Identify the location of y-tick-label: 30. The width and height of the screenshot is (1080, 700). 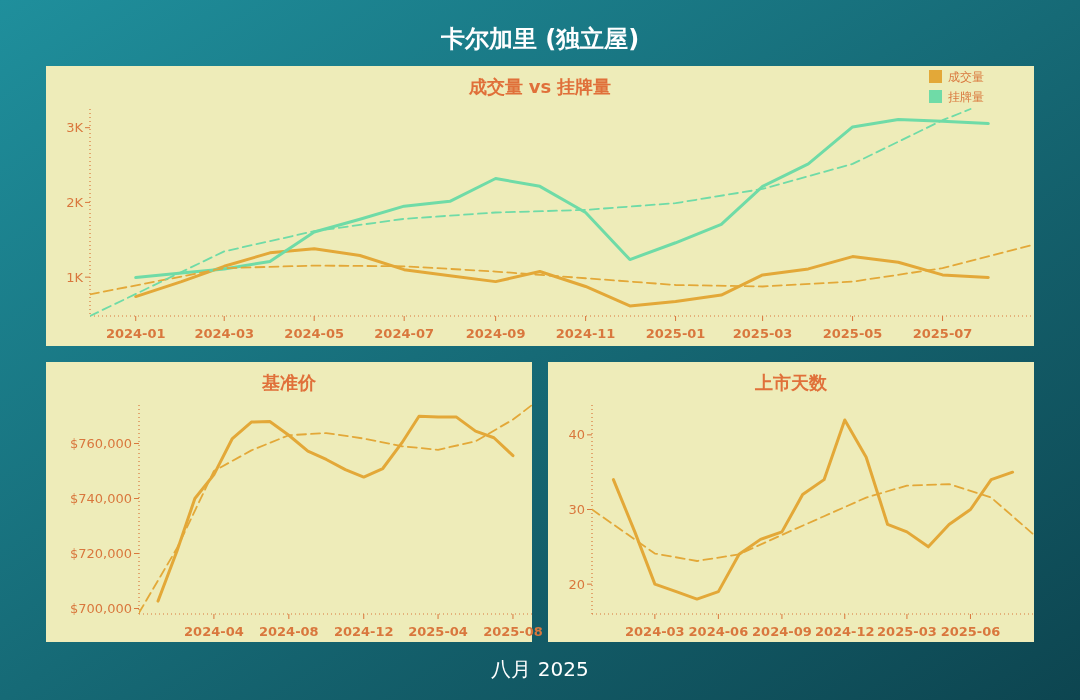
(576, 509).